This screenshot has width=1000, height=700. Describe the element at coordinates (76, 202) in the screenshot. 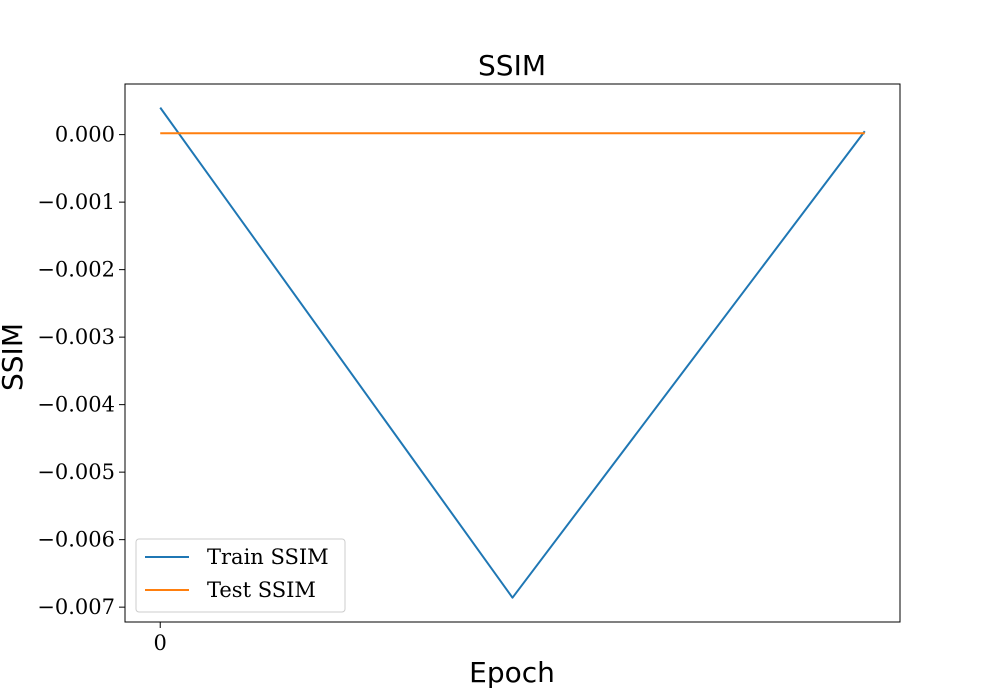

I see `y-tick-label: −0.001` at that location.